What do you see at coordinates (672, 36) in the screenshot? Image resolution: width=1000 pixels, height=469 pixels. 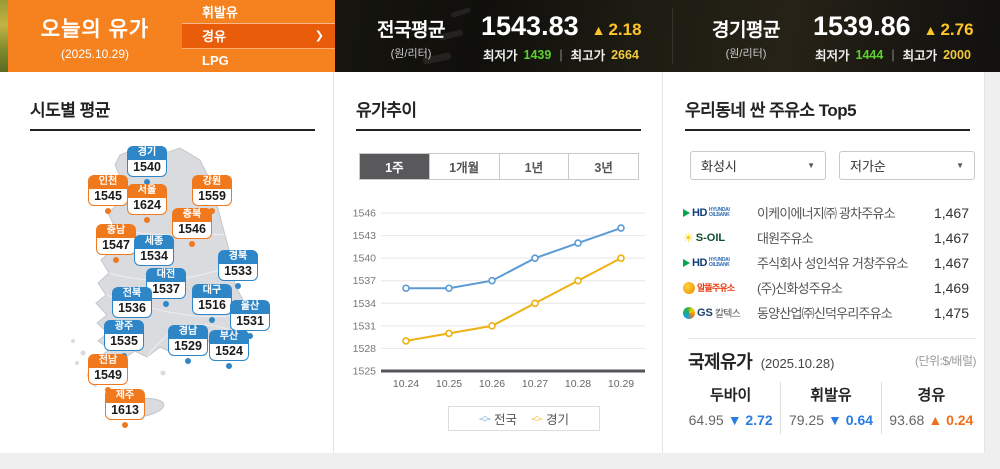 I see `hero-divider` at bounding box center [672, 36].